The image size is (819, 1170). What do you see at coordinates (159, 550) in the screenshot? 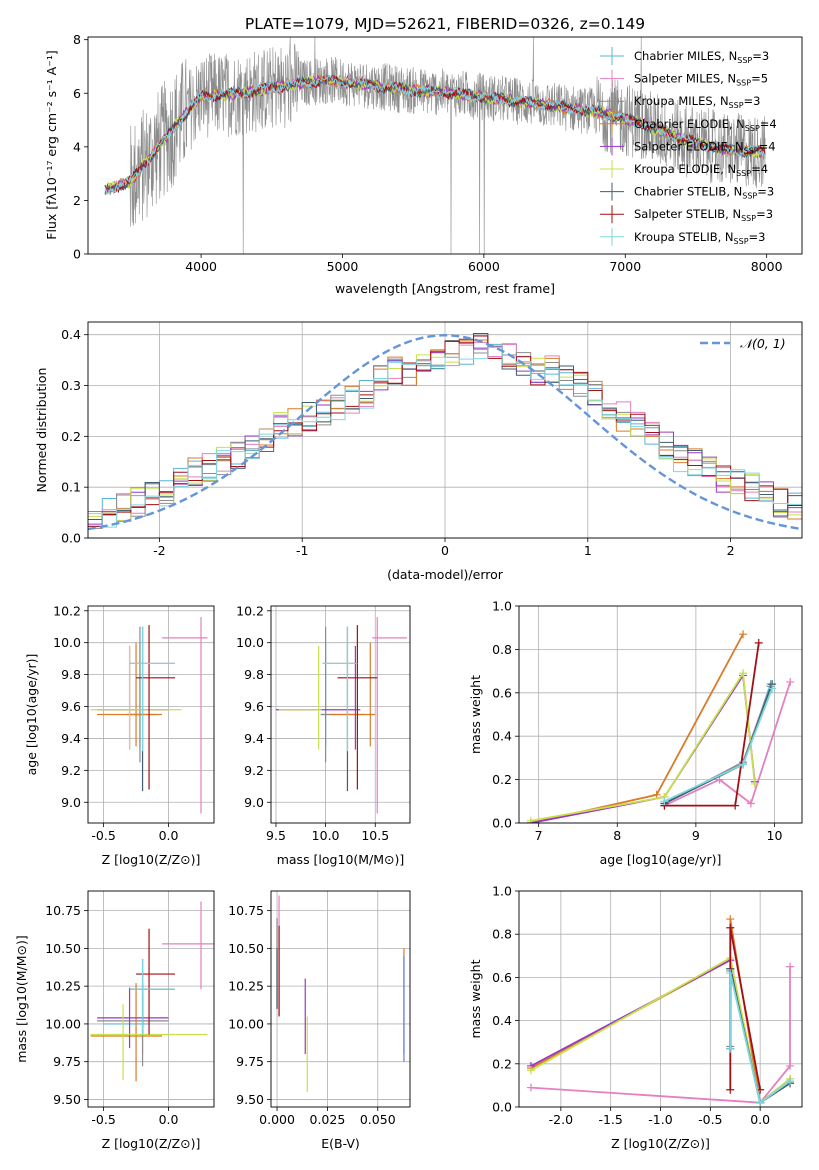
I see `x-tick-label: -2` at bounding box center [159, 550].